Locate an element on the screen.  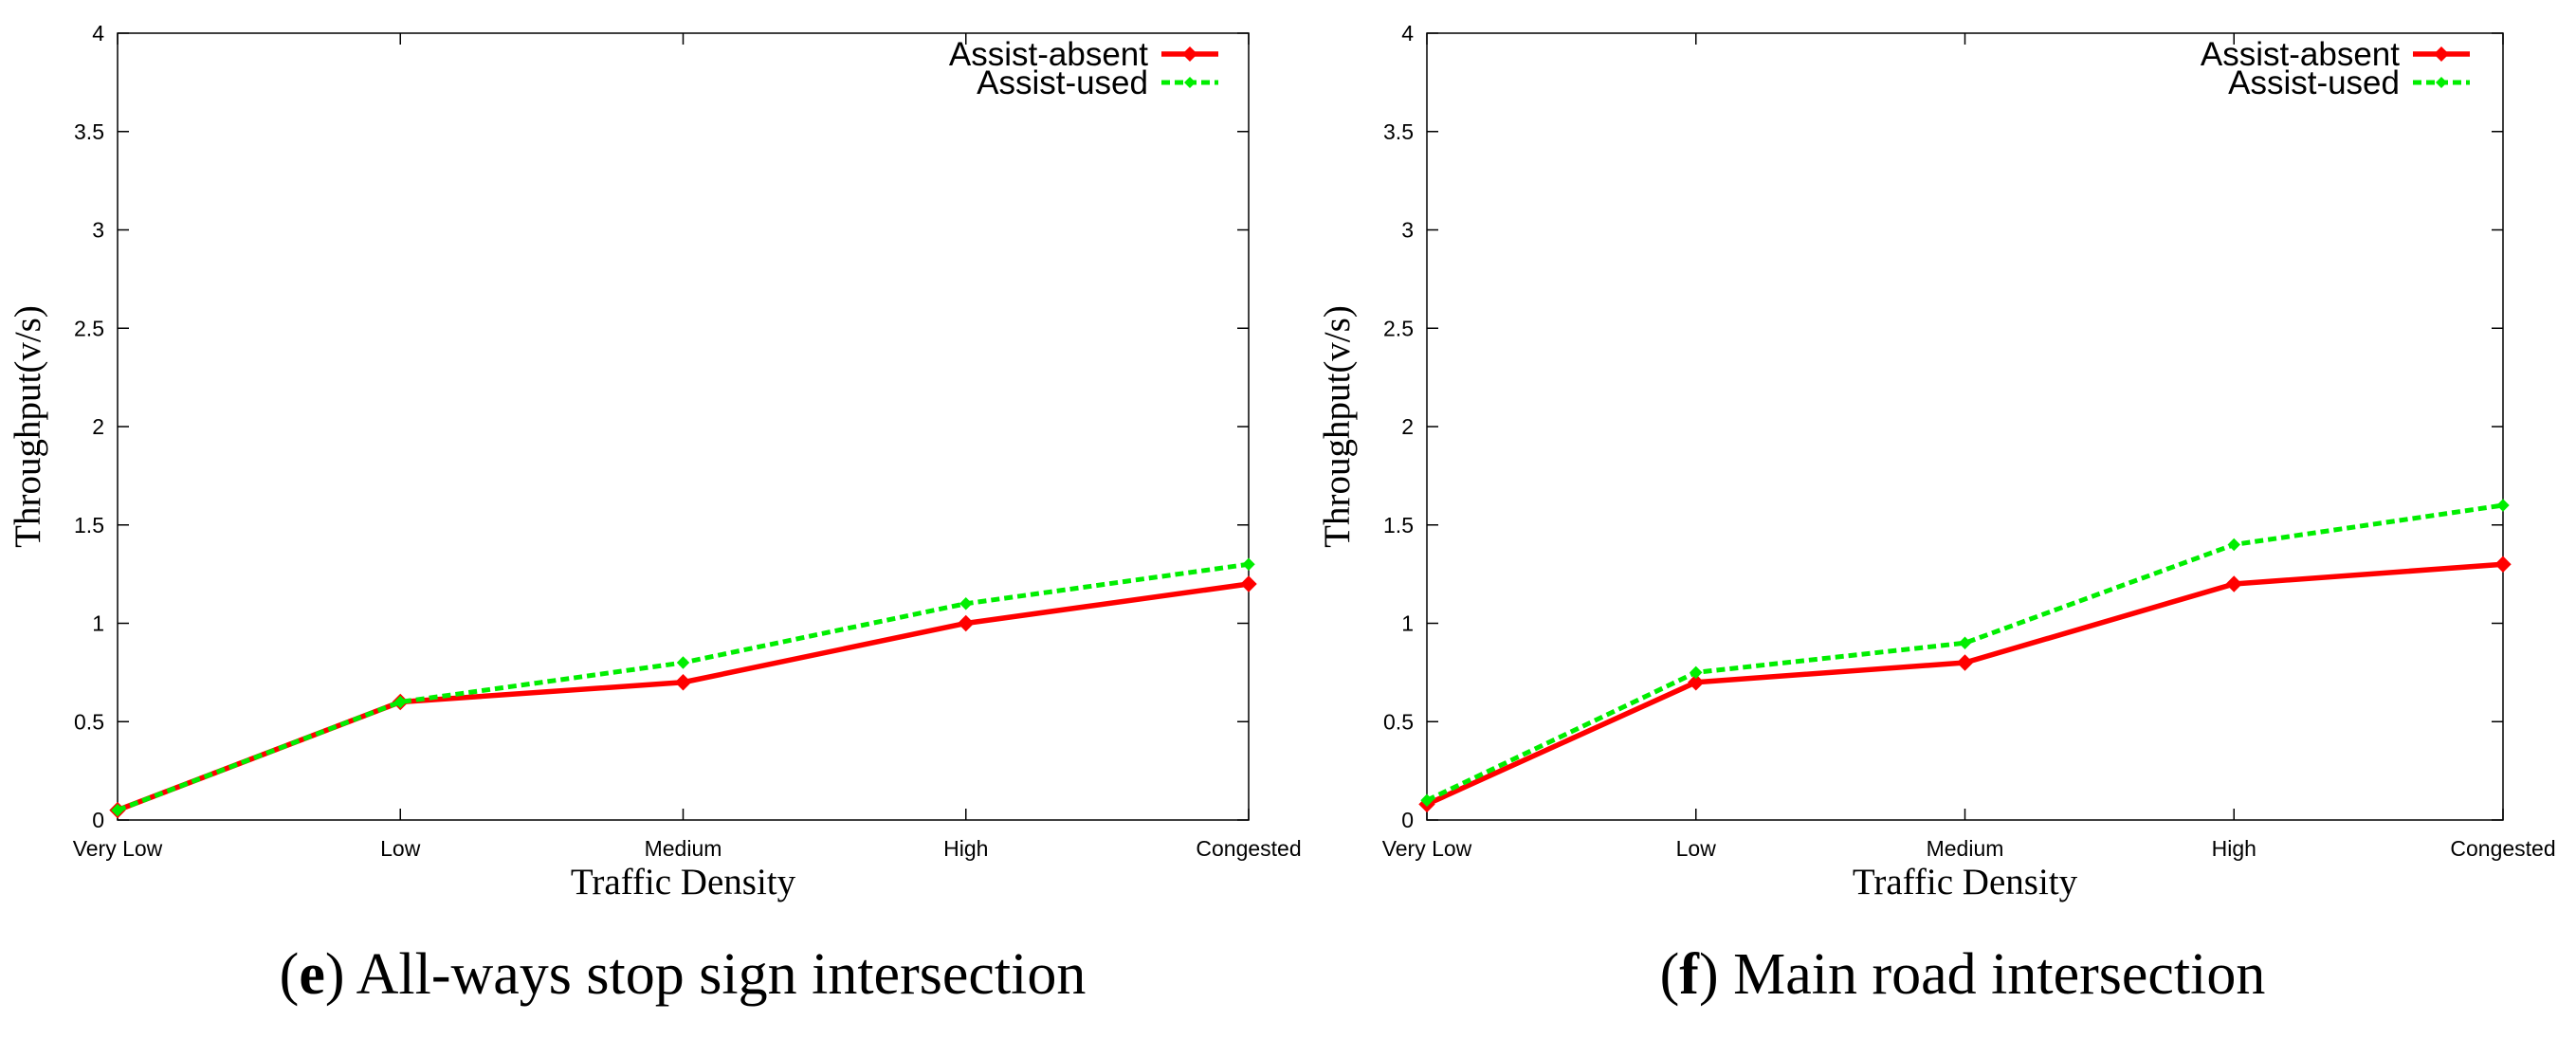
panel-e-y-tick-label: 3.5 is located at coordinates (89, 131).